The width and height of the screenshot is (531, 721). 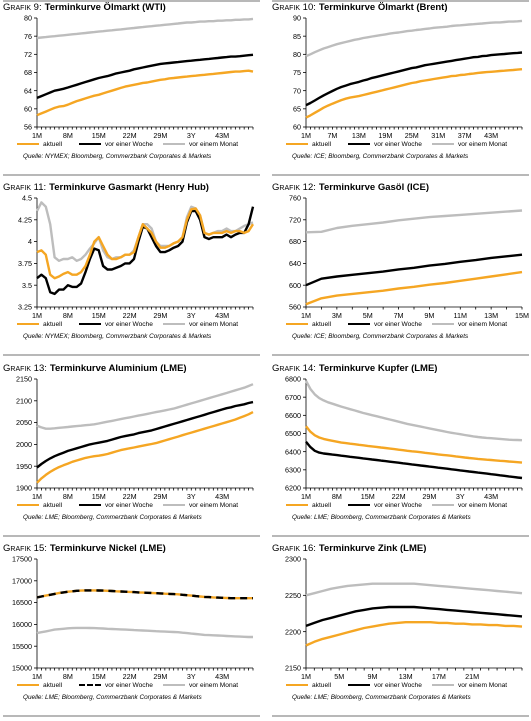 What do you see at coordinates (222, 496) in the screenshot?
I see `x-tick-label: 43M` at bounding box center [222, 496].